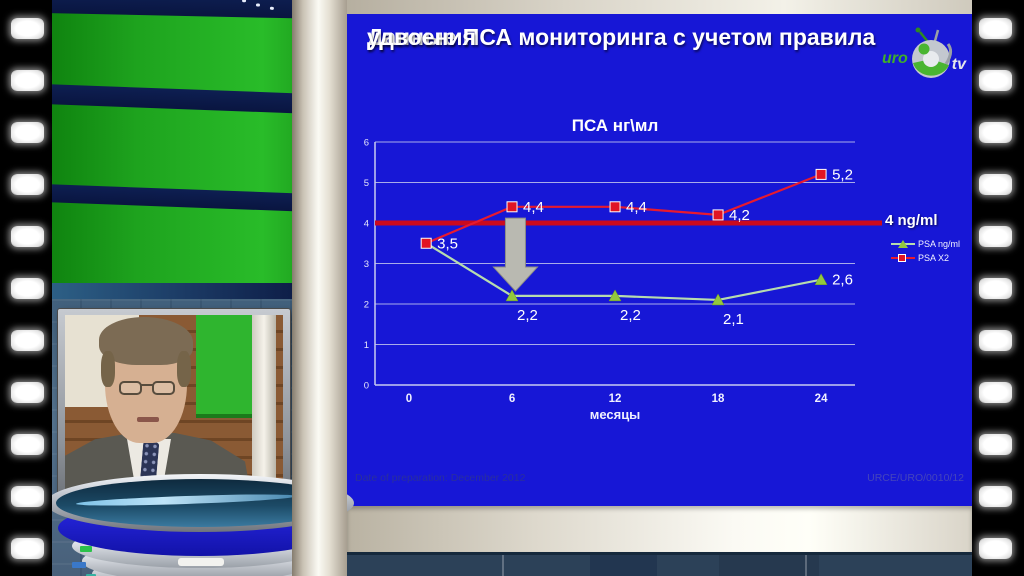 Image resolution: width=1024 pixels, height=576 pixels. I want to click on threshold-line, so click(628, 223).